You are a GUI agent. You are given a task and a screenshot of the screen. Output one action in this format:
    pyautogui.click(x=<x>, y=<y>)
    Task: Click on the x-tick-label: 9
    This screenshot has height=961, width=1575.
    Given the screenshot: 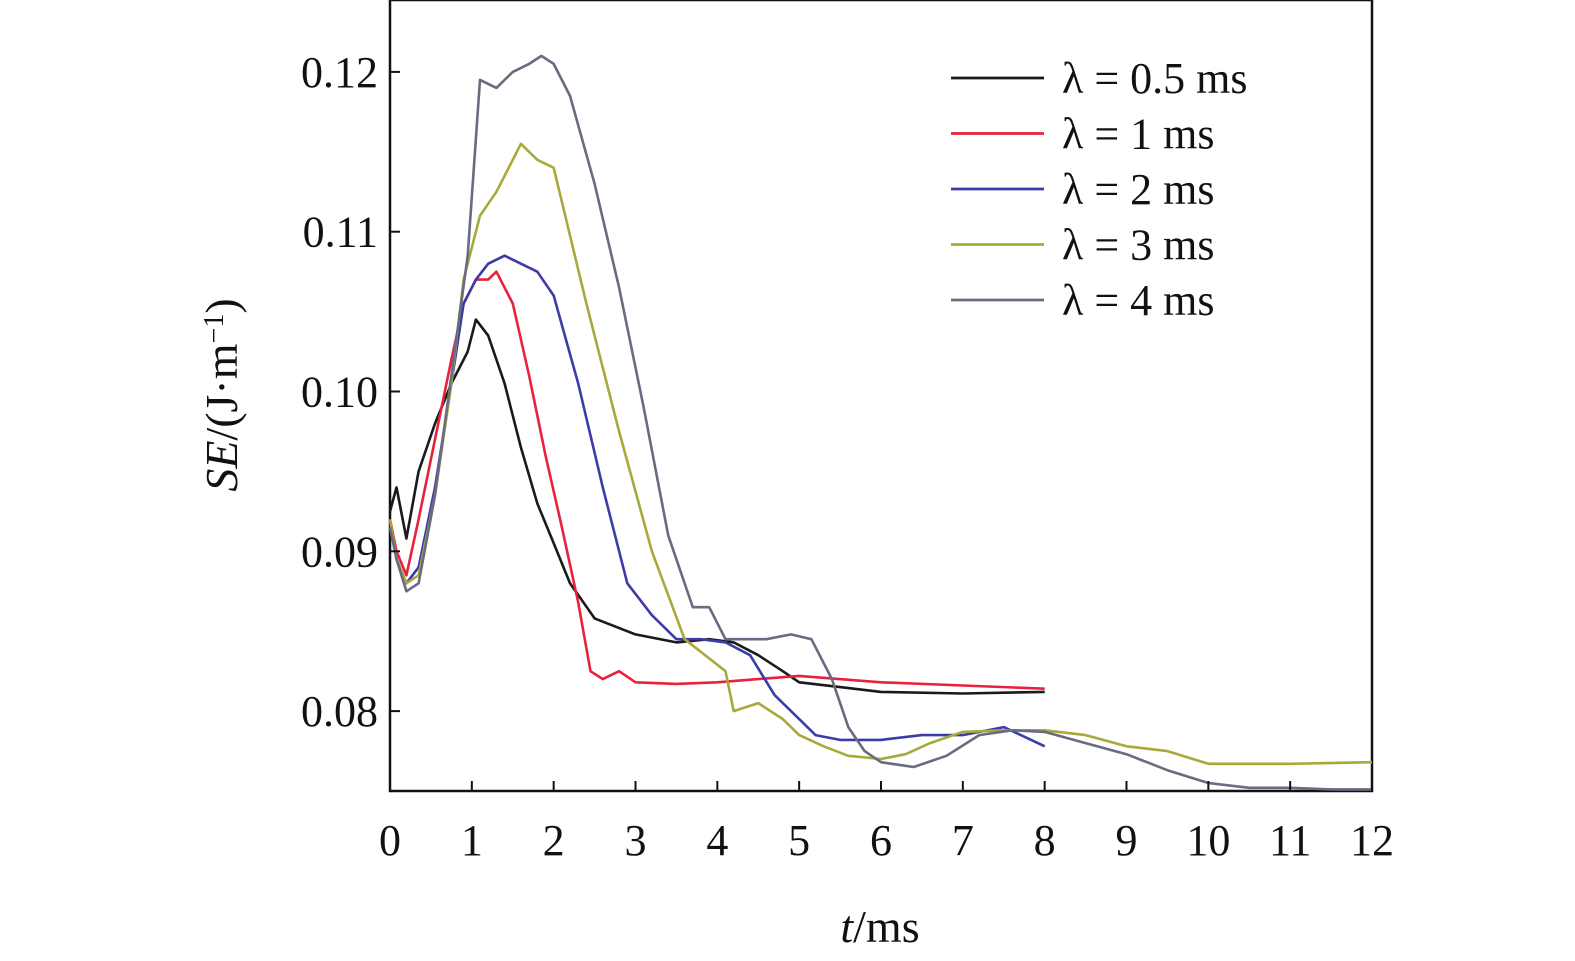 What is the action you would take?
    pyautogui.click(x=1127, y=840)
    